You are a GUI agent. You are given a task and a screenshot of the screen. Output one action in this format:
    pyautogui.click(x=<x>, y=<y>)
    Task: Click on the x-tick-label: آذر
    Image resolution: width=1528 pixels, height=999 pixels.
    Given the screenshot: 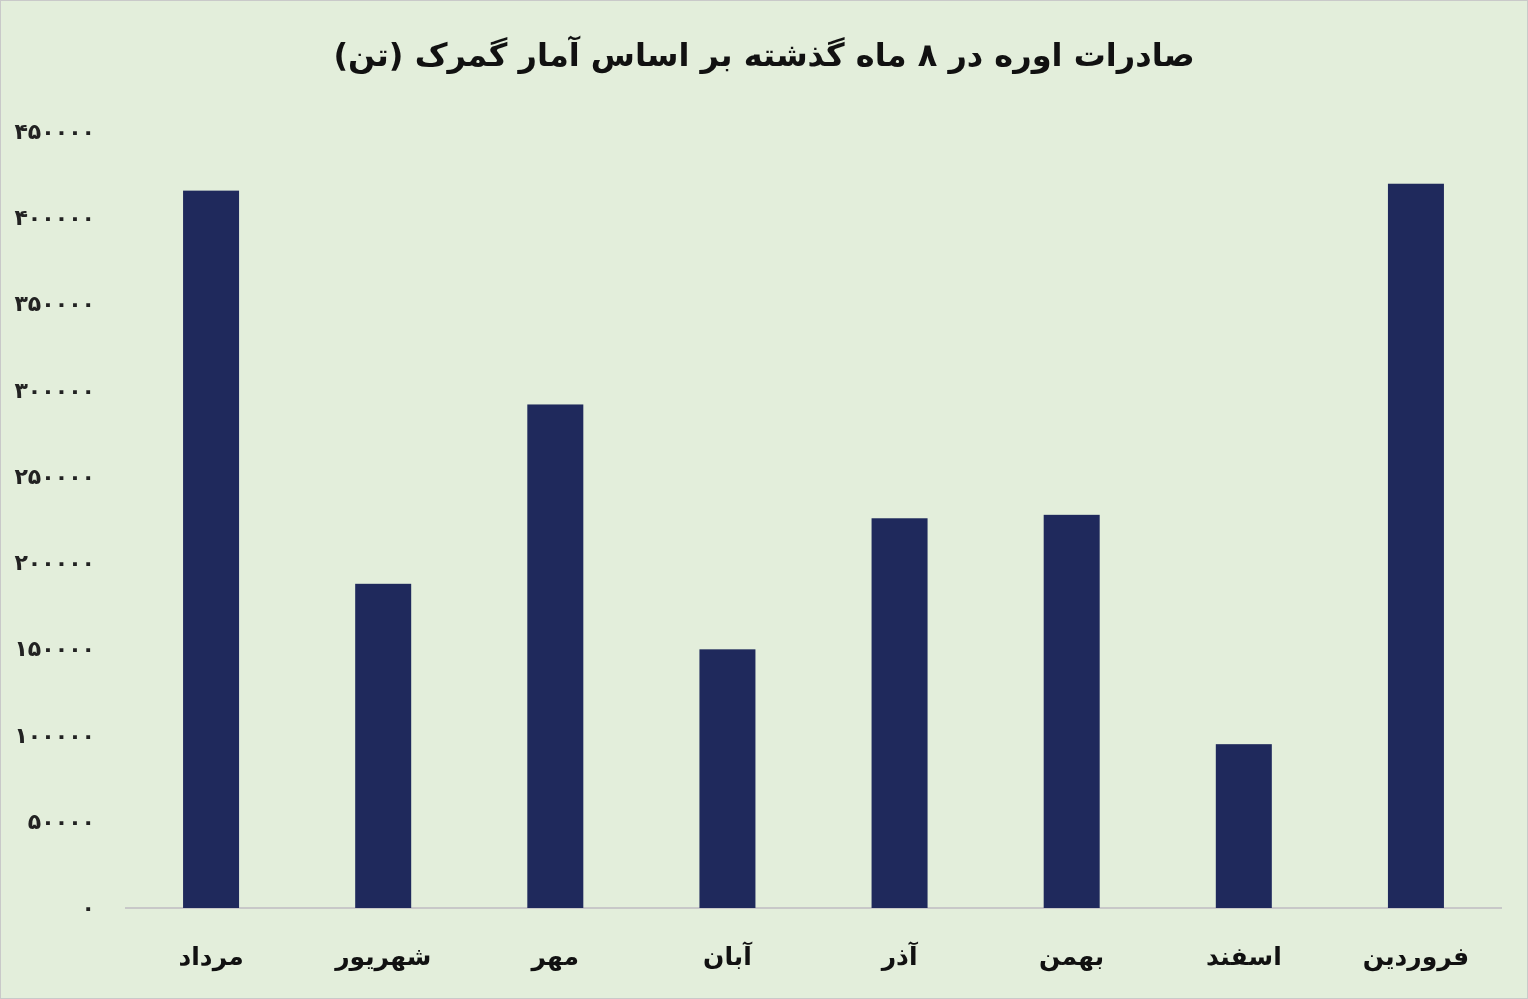 What is the action you would take?
    pyautogui.click(x=899, y=956)
    